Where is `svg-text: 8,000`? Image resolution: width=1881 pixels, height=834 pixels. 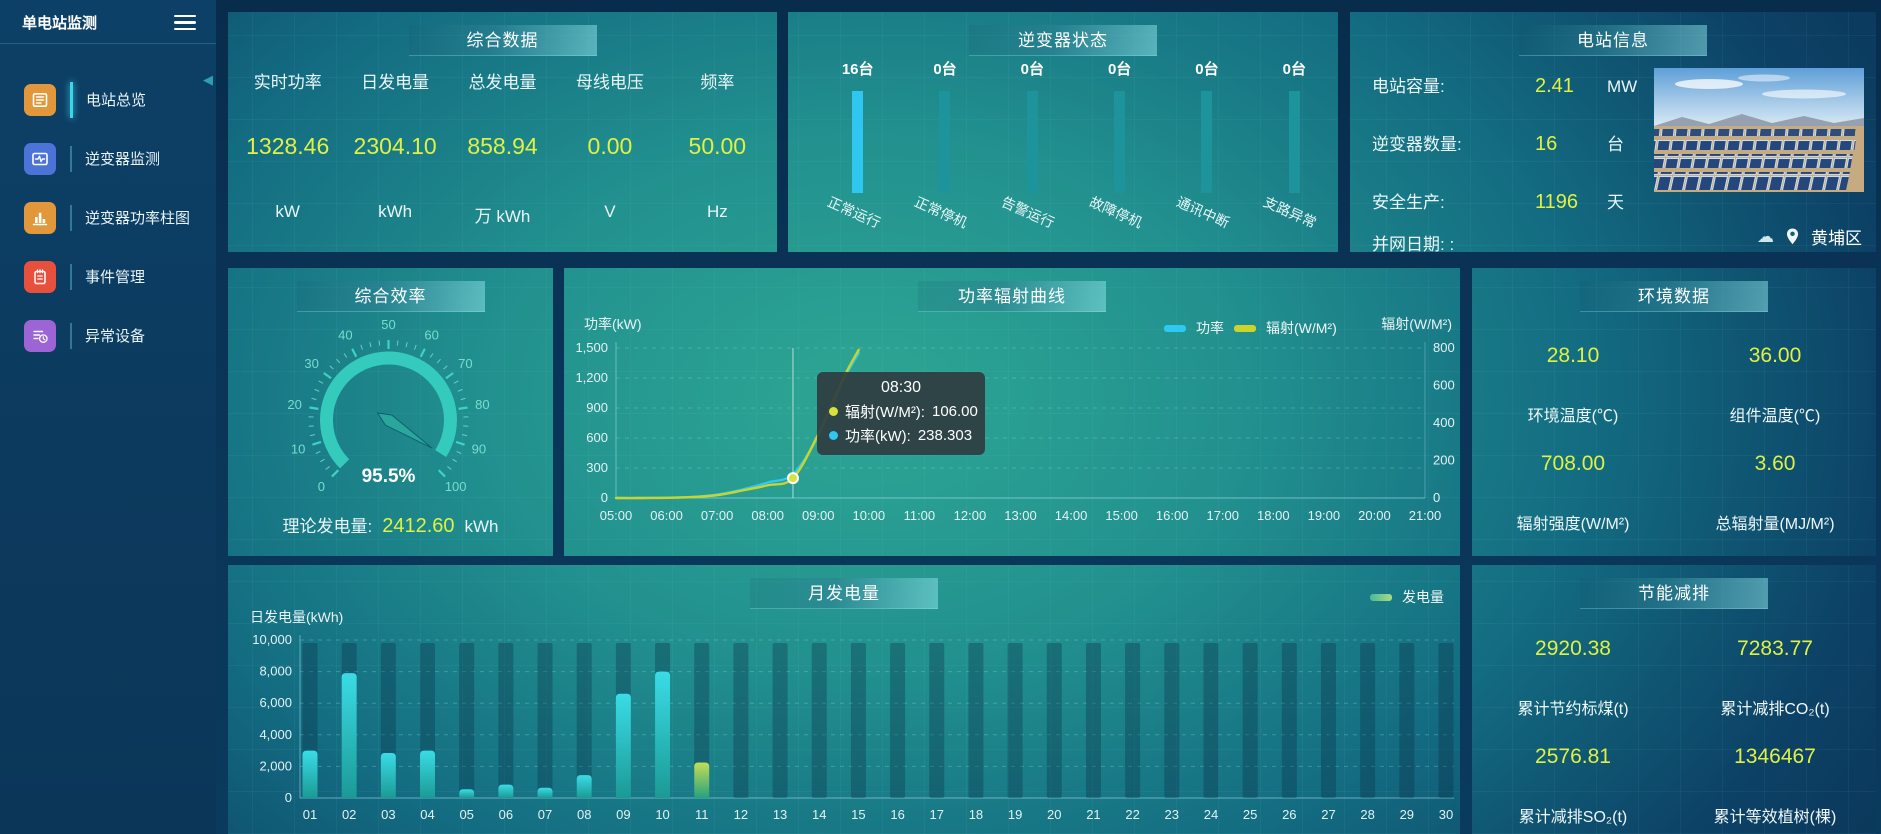 svg-text: 8,000 is located at coordinates (275, 671).